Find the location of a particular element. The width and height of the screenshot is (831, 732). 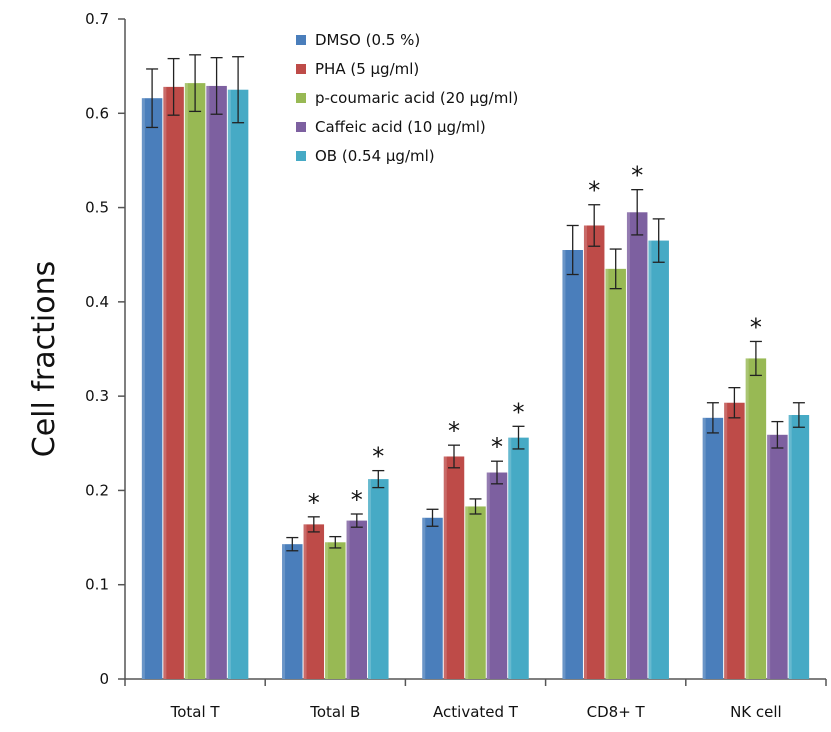

y-tick-label: 0.6 is located at coordinates (97, 113).